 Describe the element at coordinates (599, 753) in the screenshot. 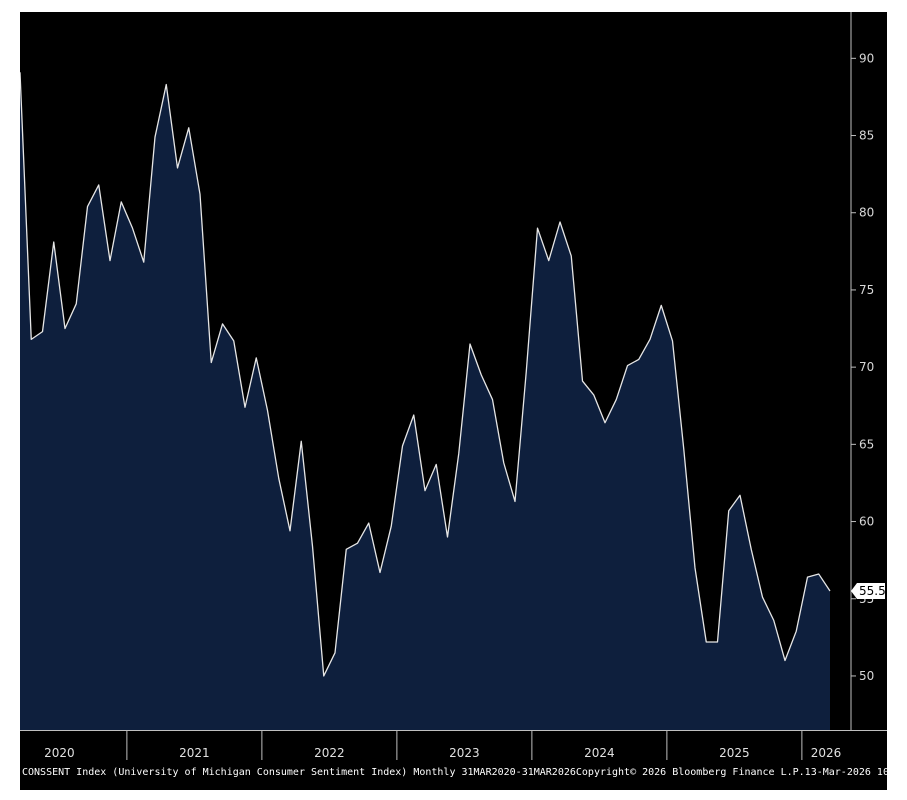

I see `x-tick-label: 2024` at that location.